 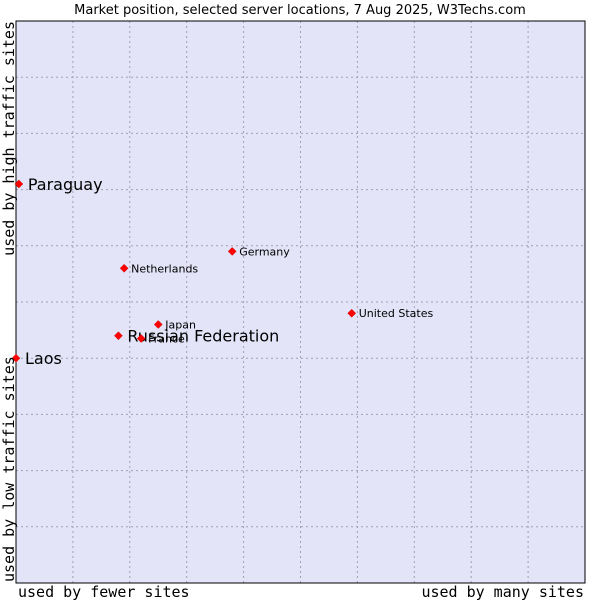 What do you see at coordinates (166, 339) in the screenshot?
I see `label-france: France` at bounding box center [166, 339].